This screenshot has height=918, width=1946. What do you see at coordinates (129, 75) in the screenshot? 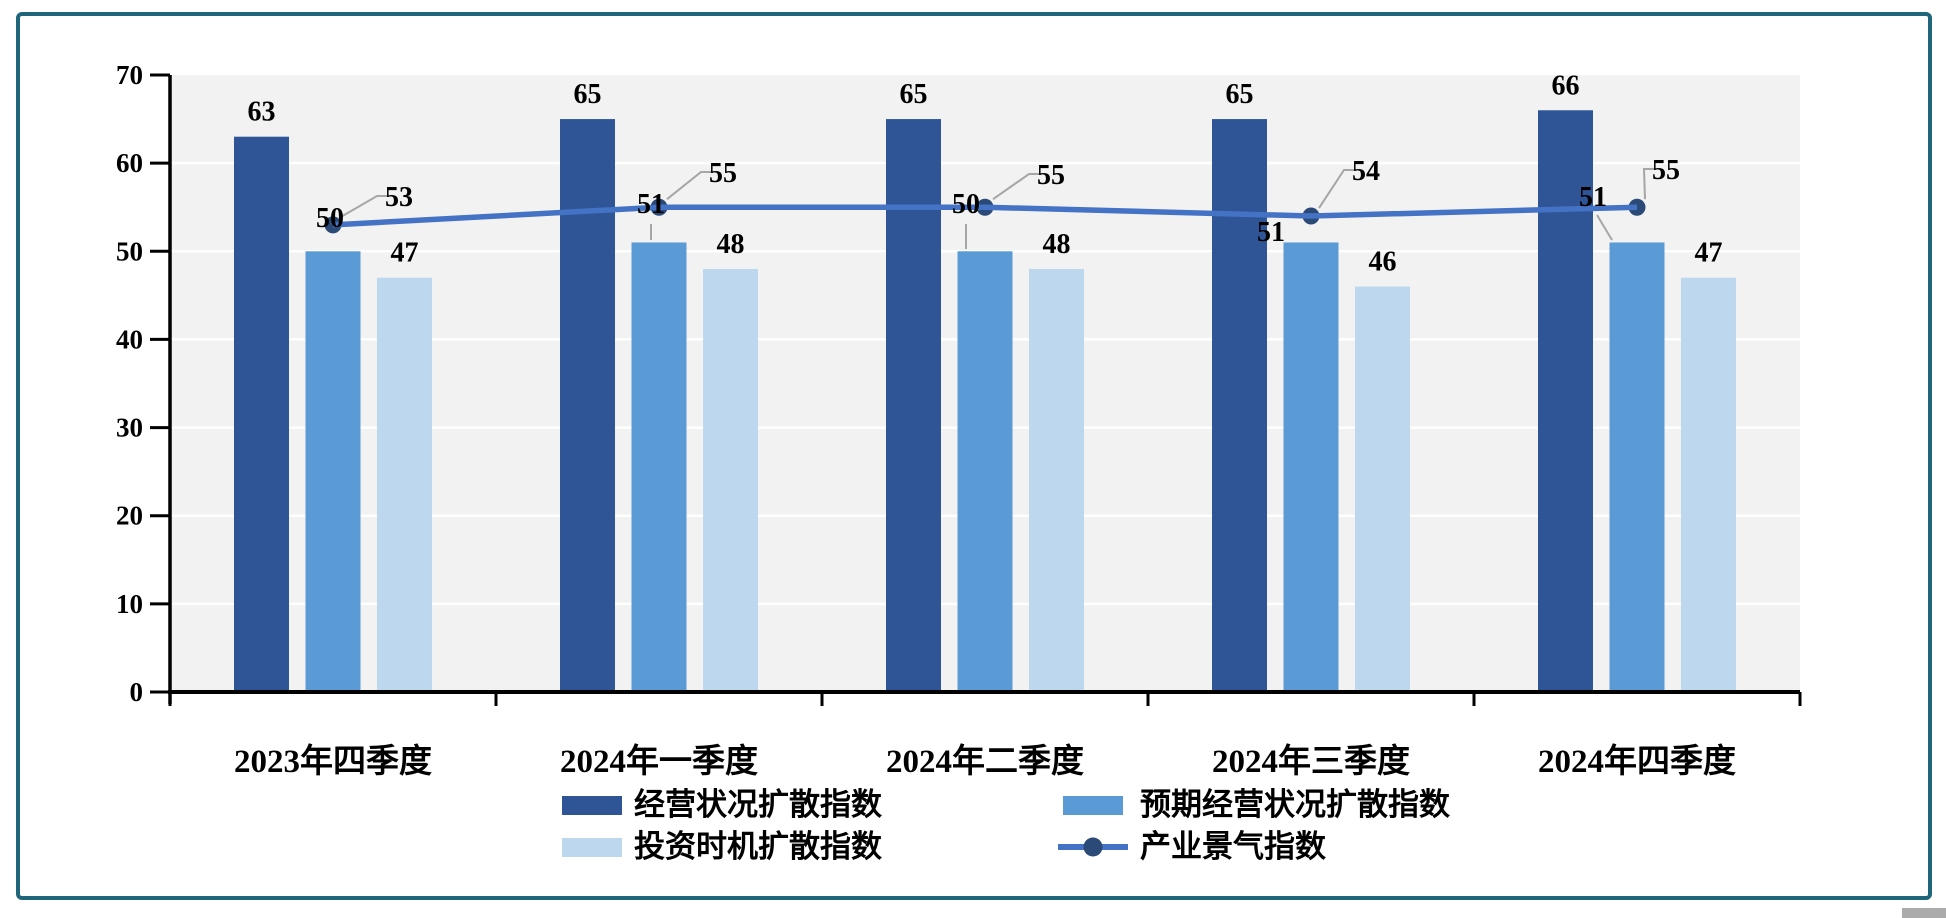
I see `y-tick-label: 70` at bounding box center [129, 75].